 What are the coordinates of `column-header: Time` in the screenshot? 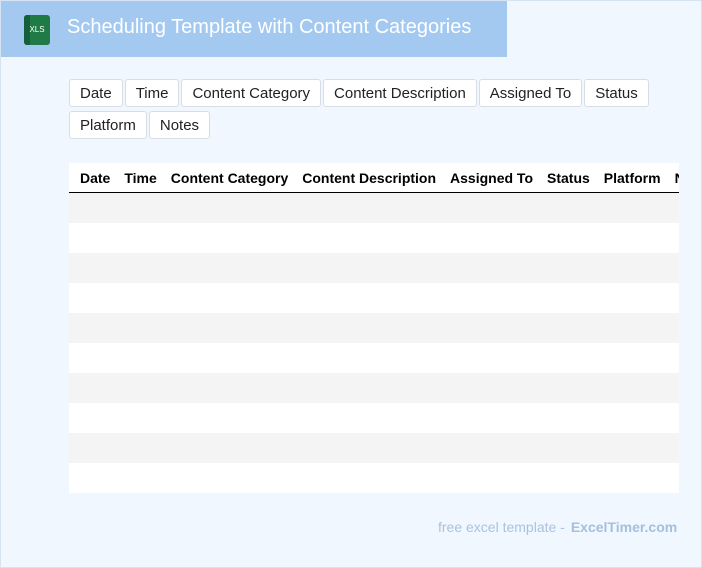 It's located at (140, 178).